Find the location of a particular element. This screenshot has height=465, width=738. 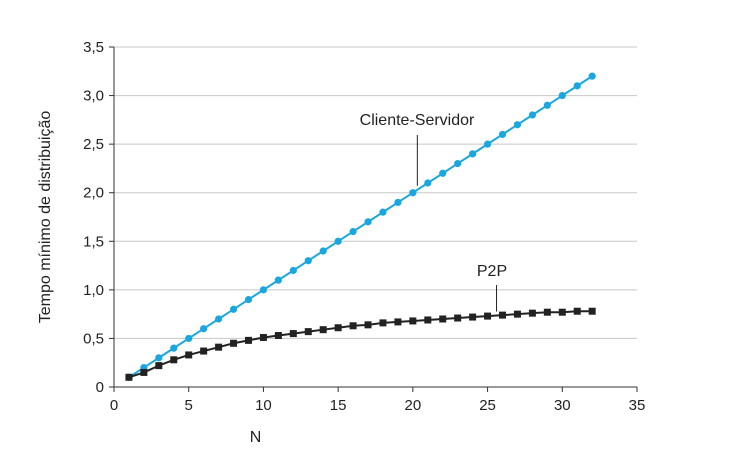

x-axis-ticks: 0 5 10 15 20 25 30 35 is located at coordinates (378, 400).